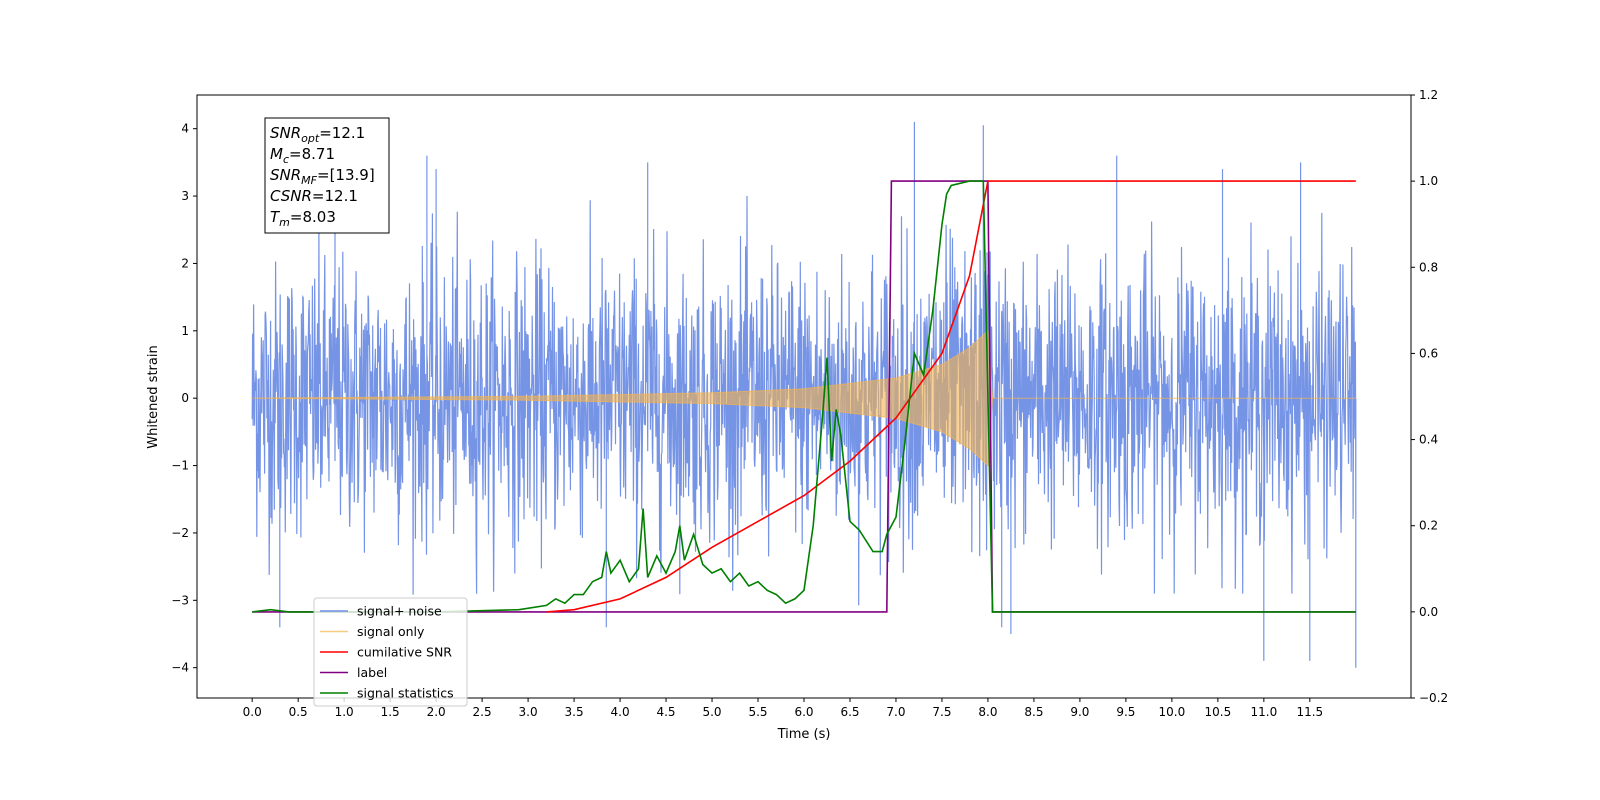 This screenshot has width=1600, height=800. I want to click on annotation-value: =8.03, so click(313, 217).